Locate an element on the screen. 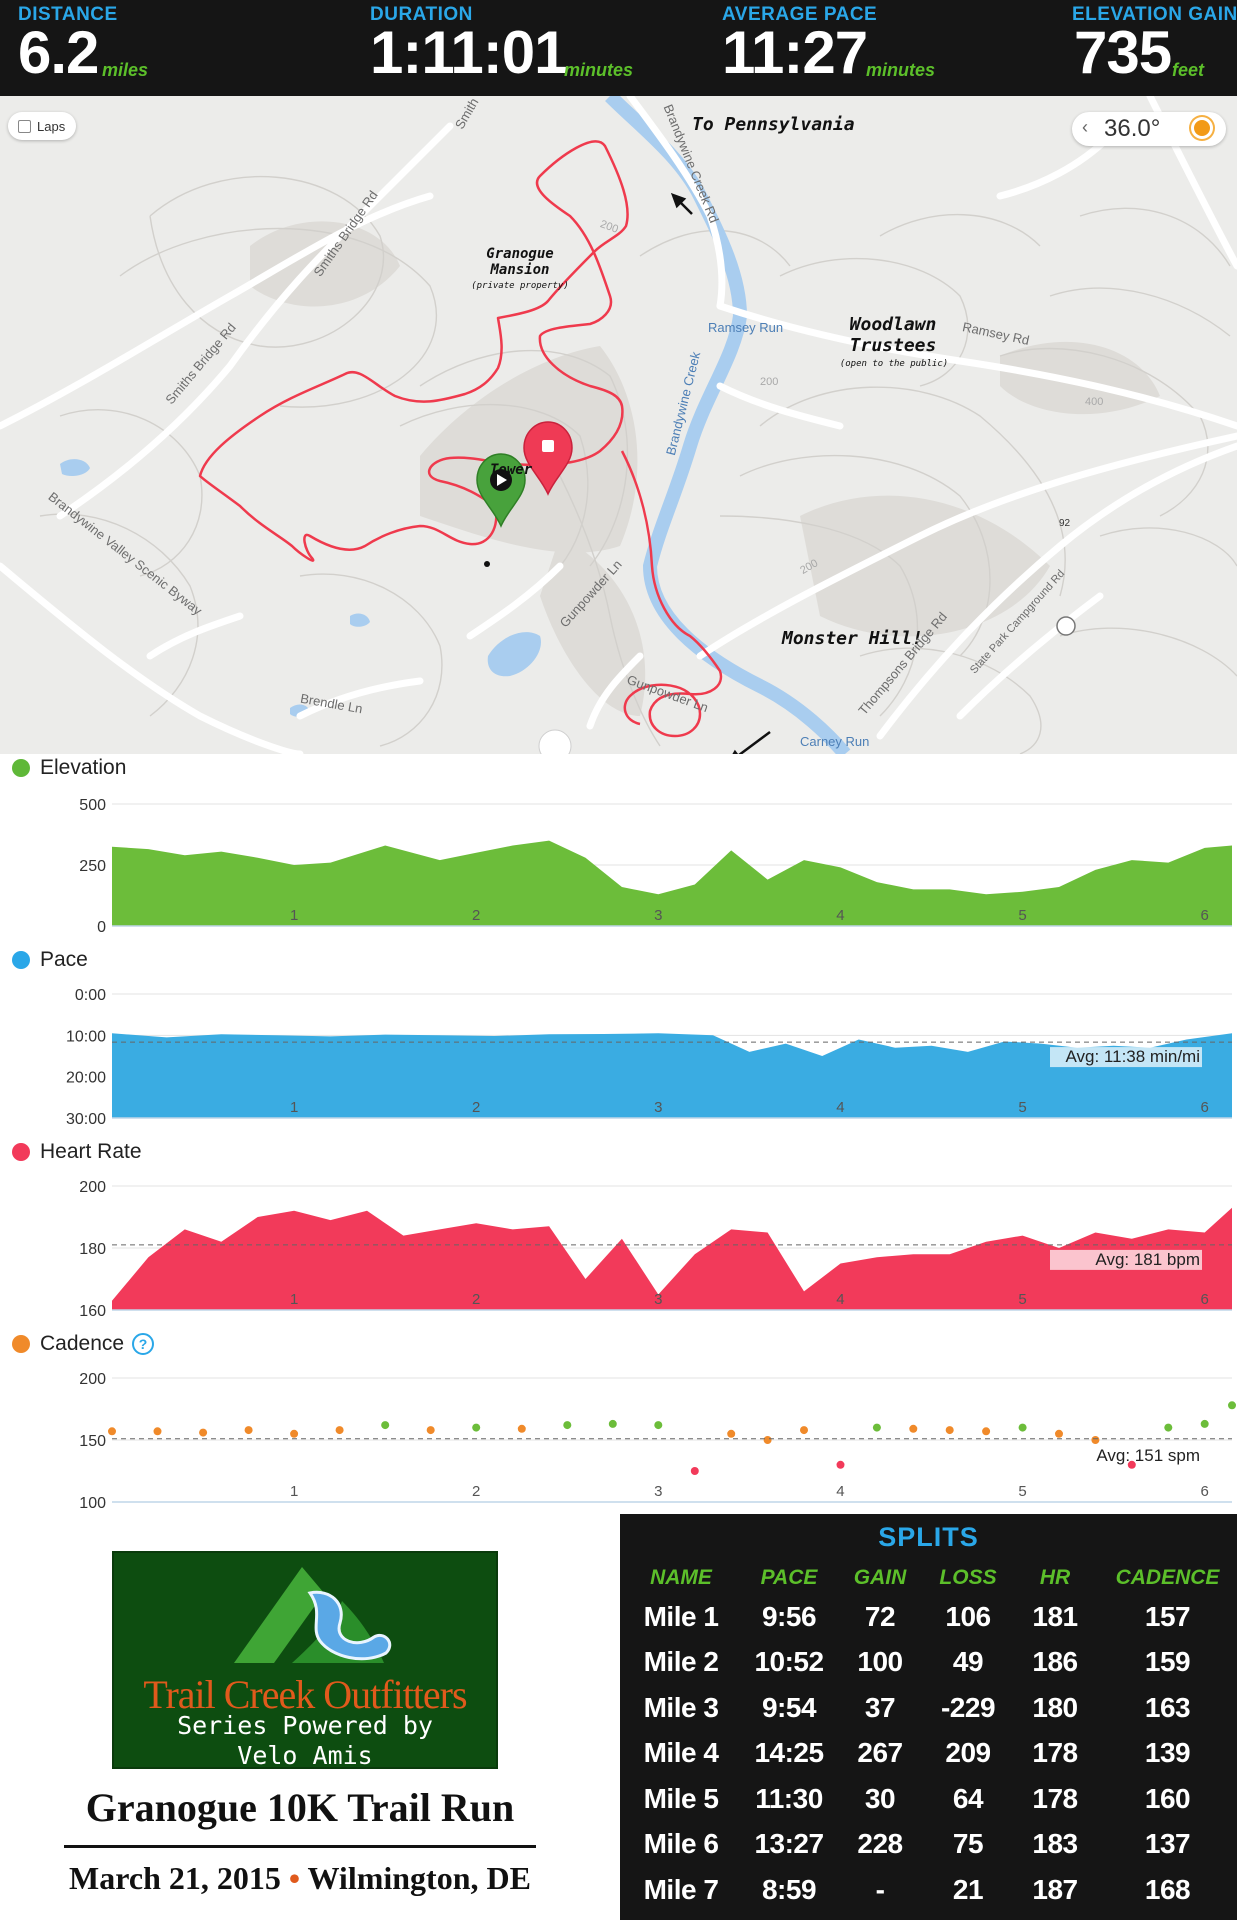  laps-toggle: Laps is located at coordinates (42, 126).